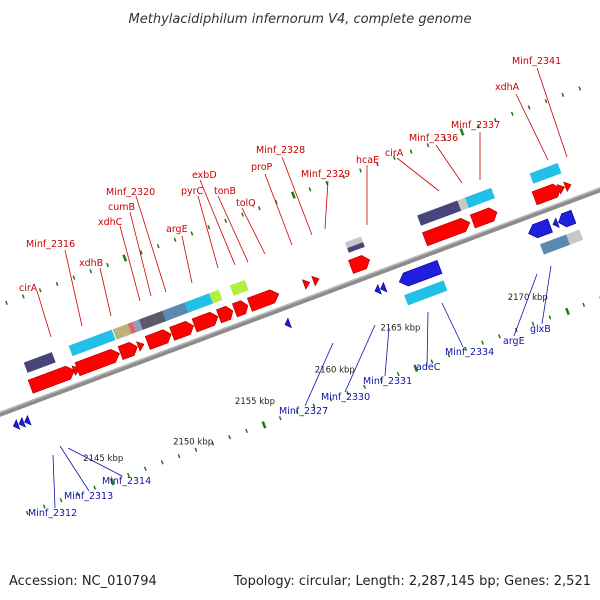 This screenshot has height=600, width=600. I want to click on gene-label-minf-2328: Minf_2328, so click(280, 150).